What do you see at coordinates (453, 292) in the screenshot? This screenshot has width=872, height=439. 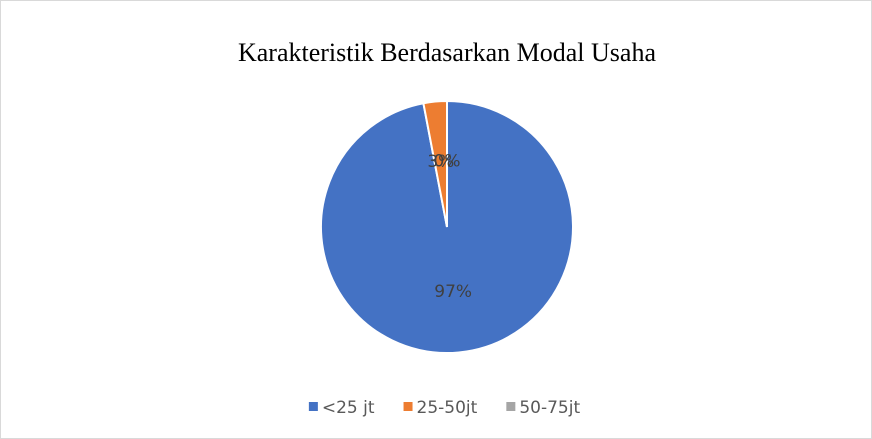 I see `data-label: 97%` at bounding box center [453, 292].